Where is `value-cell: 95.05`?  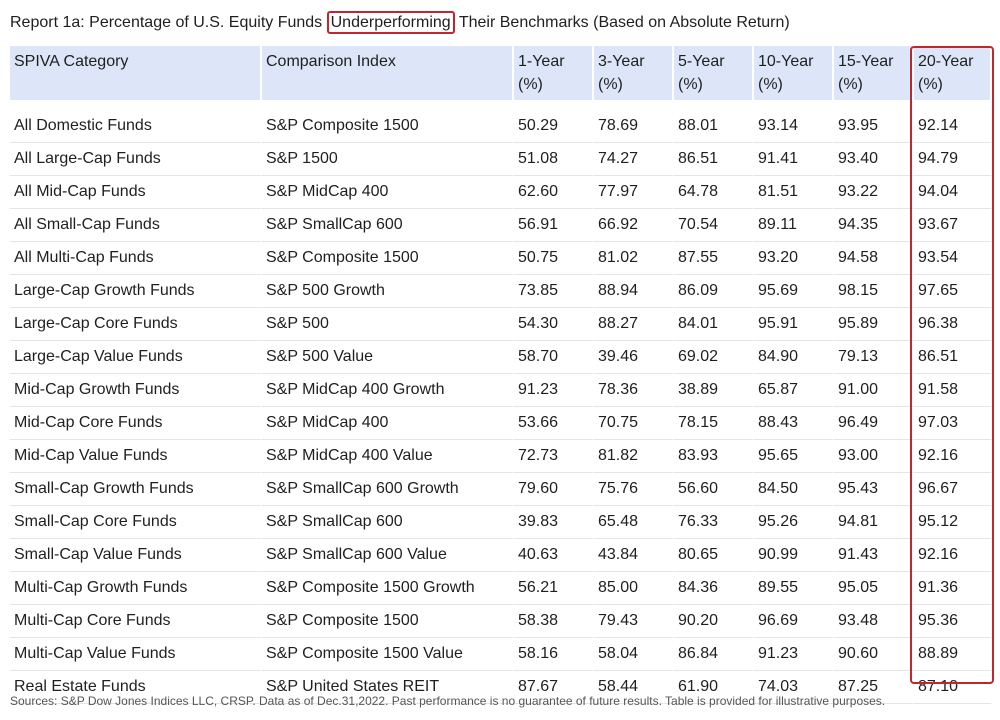 value-cell: 95.05 is located at coordinates (874, 588).